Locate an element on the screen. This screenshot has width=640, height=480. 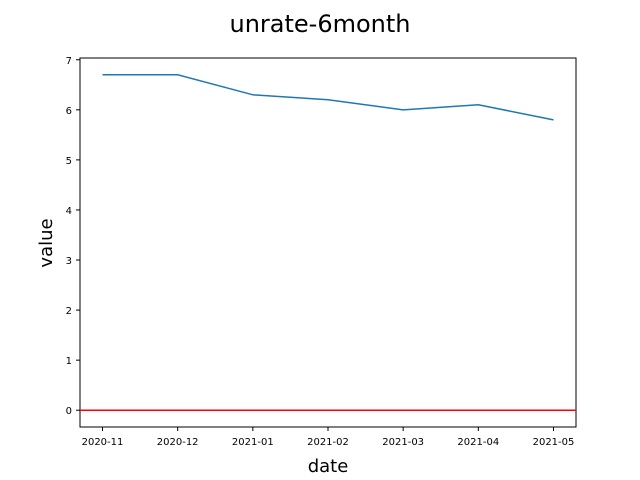
x-tick-label: 2020-11 is located at coordinates (103, 442).